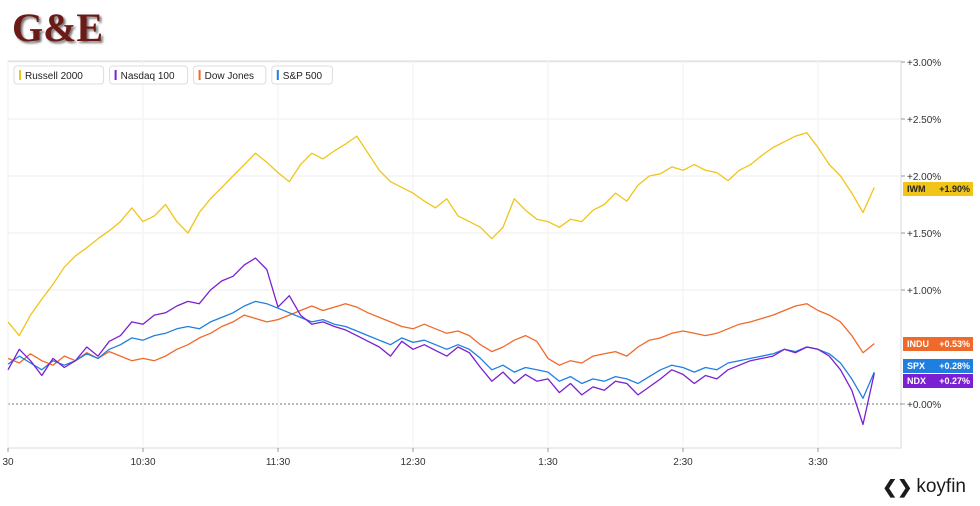 The height and width of the screenshot is (506, 980). Describe the element at coordinates (924, 63) in the screenshot. I see `y-tick-label: +3.00%` at that location.